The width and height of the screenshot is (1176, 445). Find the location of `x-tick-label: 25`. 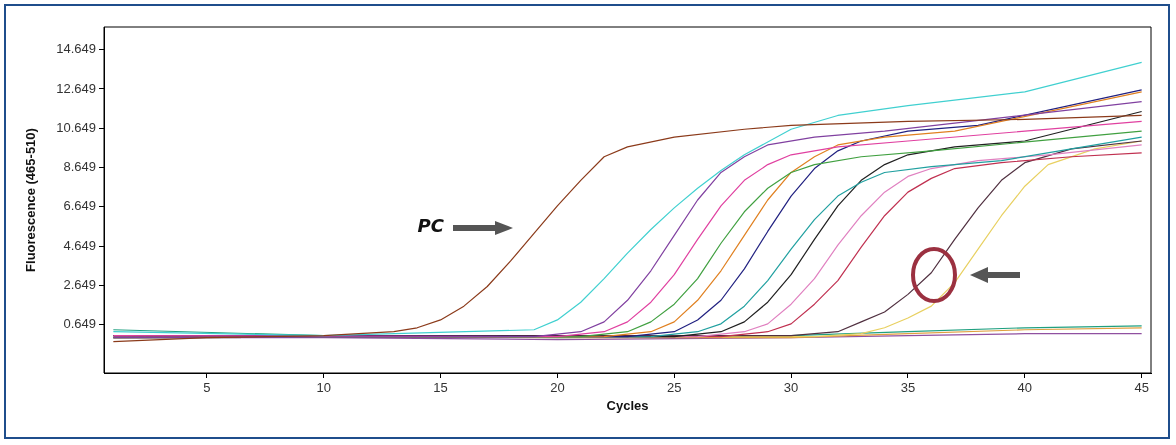

x-tick-label: 25 is located at coordinates (674, 388).